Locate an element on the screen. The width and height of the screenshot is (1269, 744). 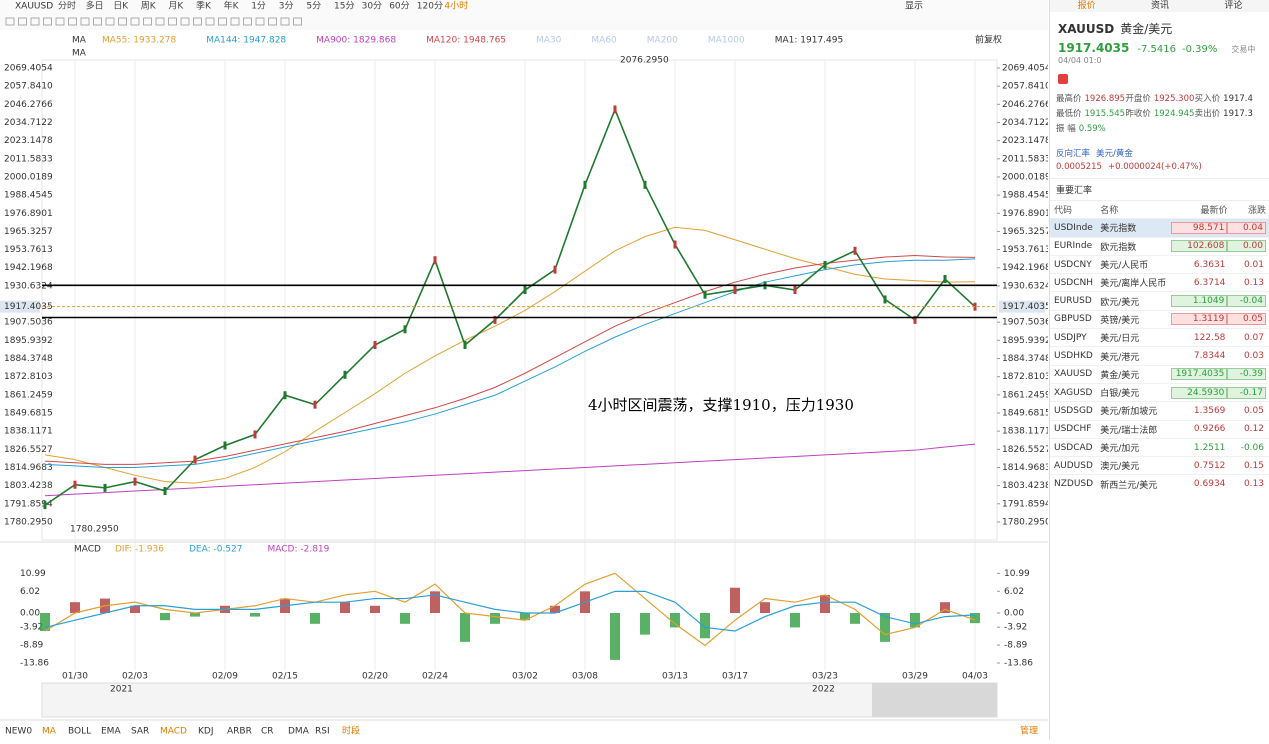
header: XAUUSD 黄金/美元 is located at coordinates (1159, 24).